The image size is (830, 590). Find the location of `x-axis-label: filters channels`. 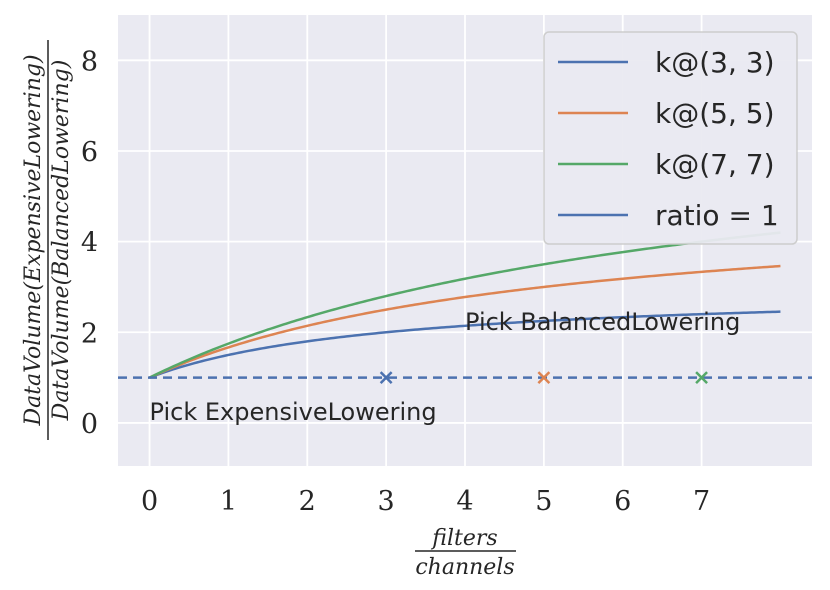

x-axis-label: filters channels is located at coordinates (465, 553).